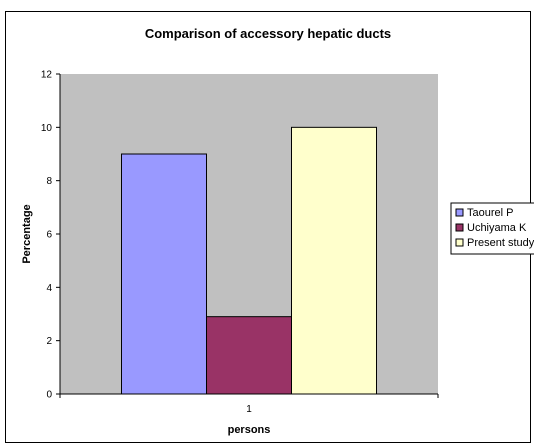 This screenshot has width=534, height=446. What do you see at coordinates (249, 355) in the screenshot?
I see `bar-uchiyama-k` at bounding box center [249, 355].